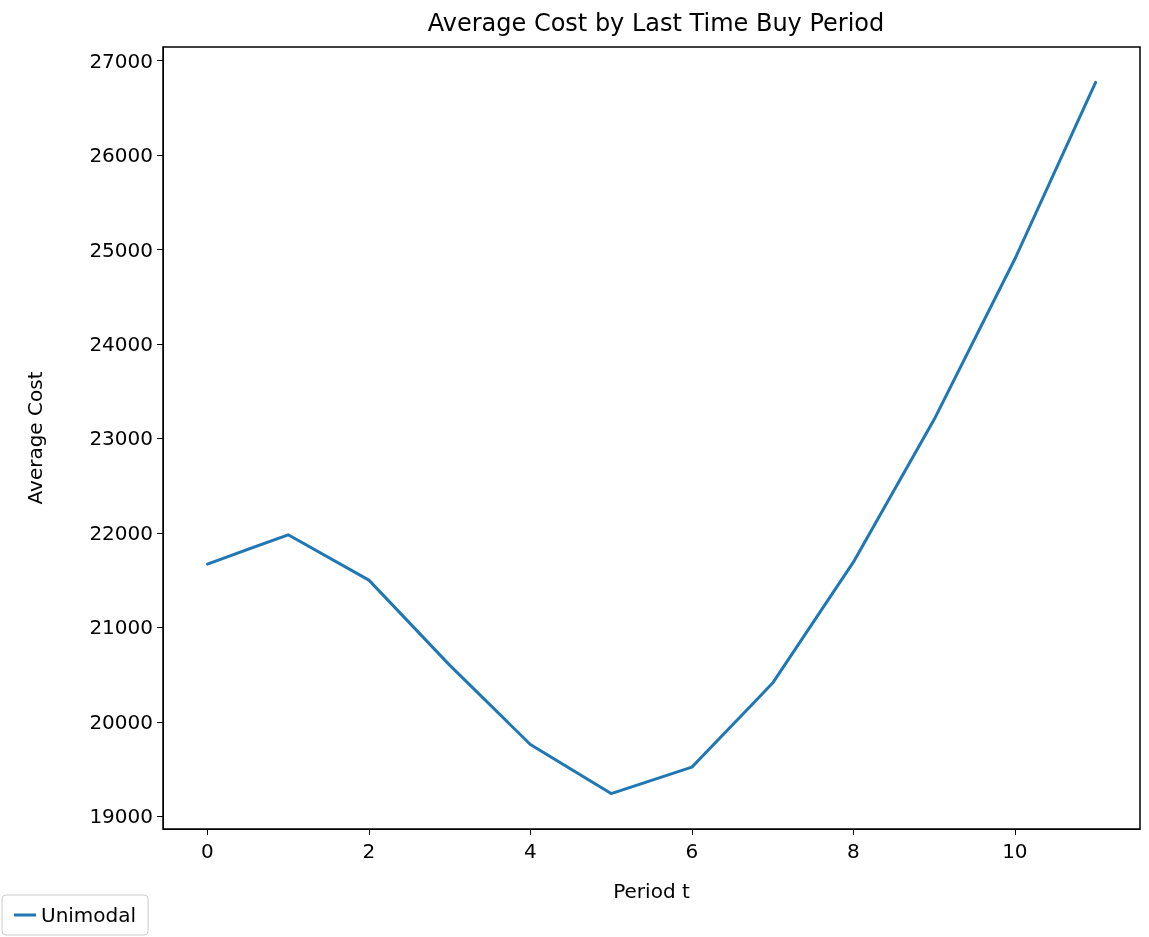  What do you see at coordinates (651, 891) in the screenshot?
I see `x-axis-title: Period t` at bounding box center [651, 891].